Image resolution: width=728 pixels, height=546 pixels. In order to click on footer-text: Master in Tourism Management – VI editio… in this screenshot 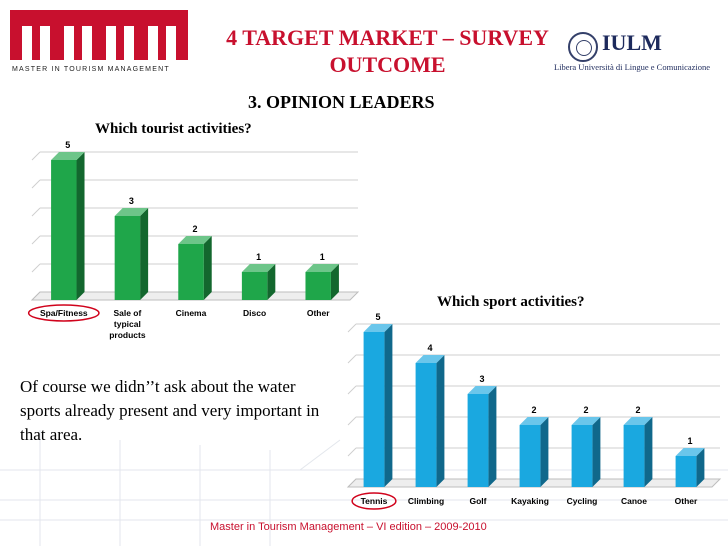, I will do `click(348, 527)`.